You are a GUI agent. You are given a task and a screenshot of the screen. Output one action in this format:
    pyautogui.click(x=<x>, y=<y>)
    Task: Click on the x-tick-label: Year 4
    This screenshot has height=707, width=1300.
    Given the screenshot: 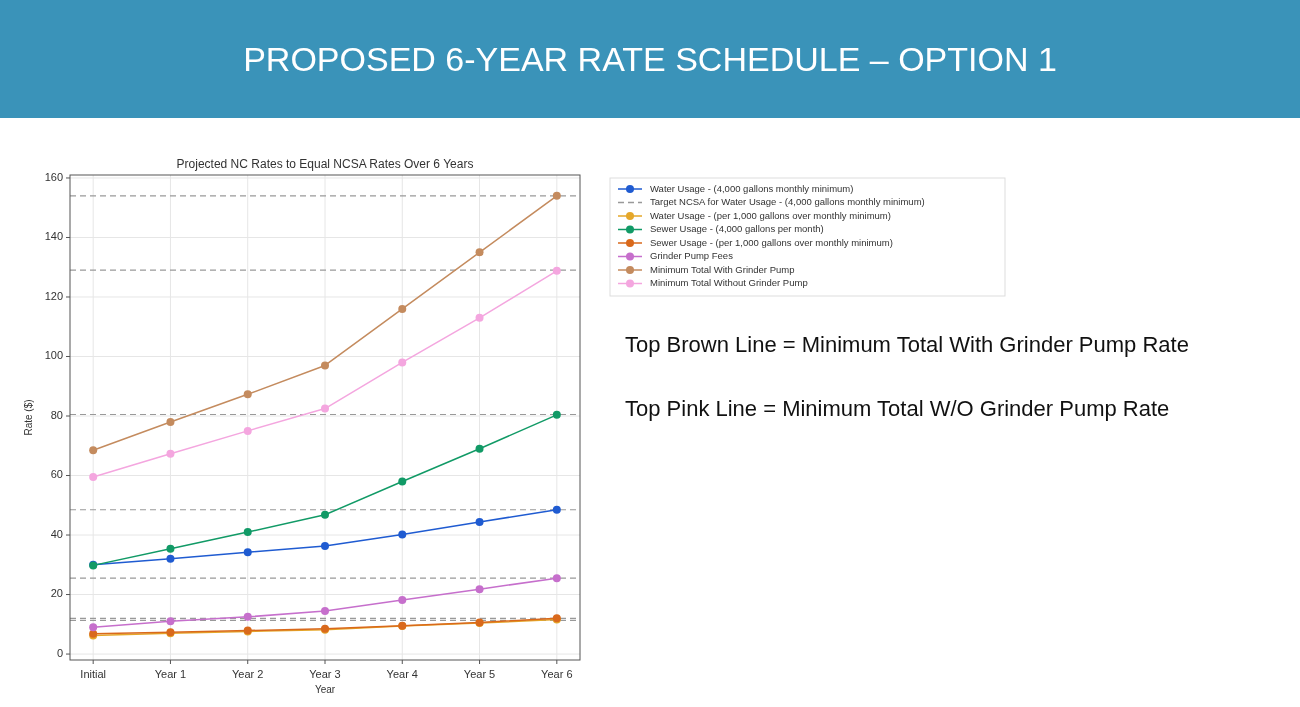 What is the action you would take?
    pyautogui.click(x=402, y=674)
    